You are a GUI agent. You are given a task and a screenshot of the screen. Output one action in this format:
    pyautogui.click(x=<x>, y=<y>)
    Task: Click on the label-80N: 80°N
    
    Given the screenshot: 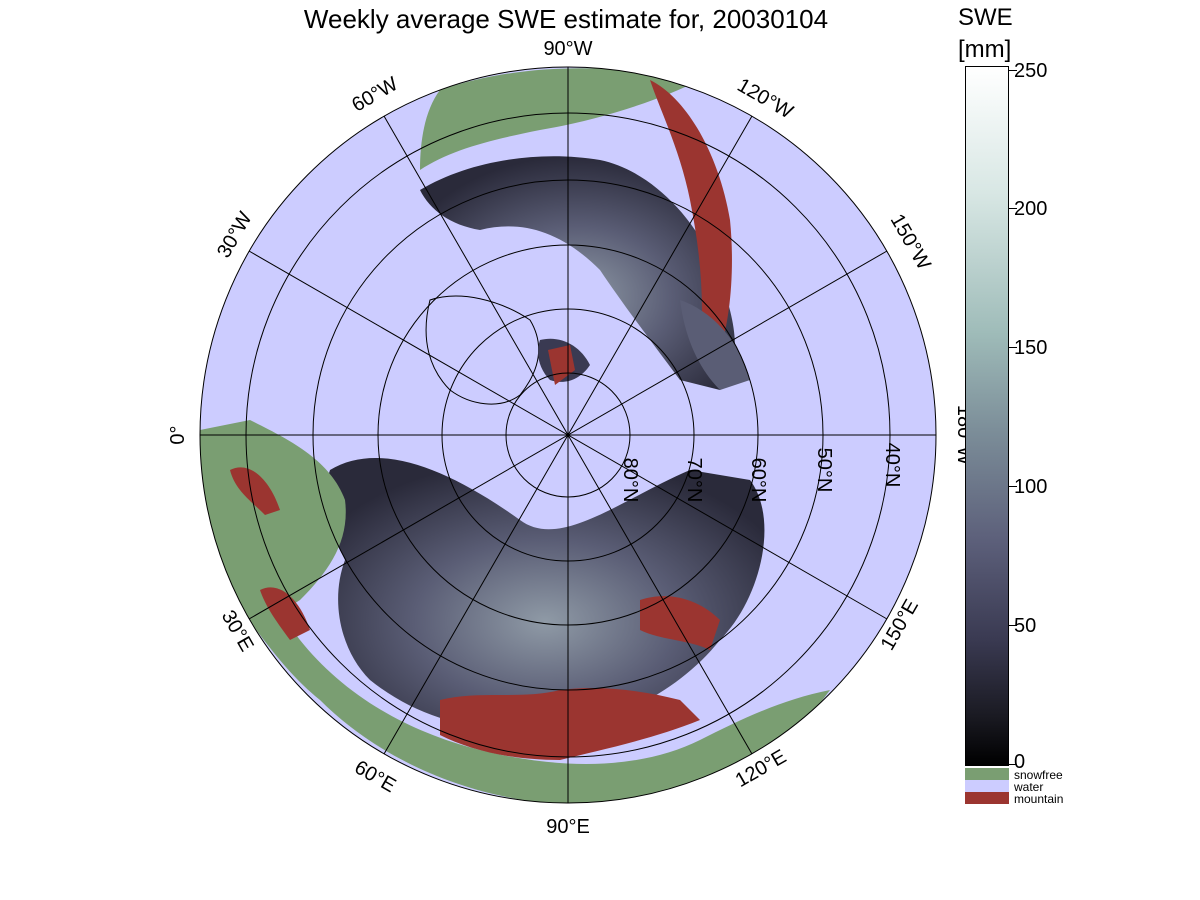 What is the action you would take?
    pyautogui.click(x=630, y=480)
    